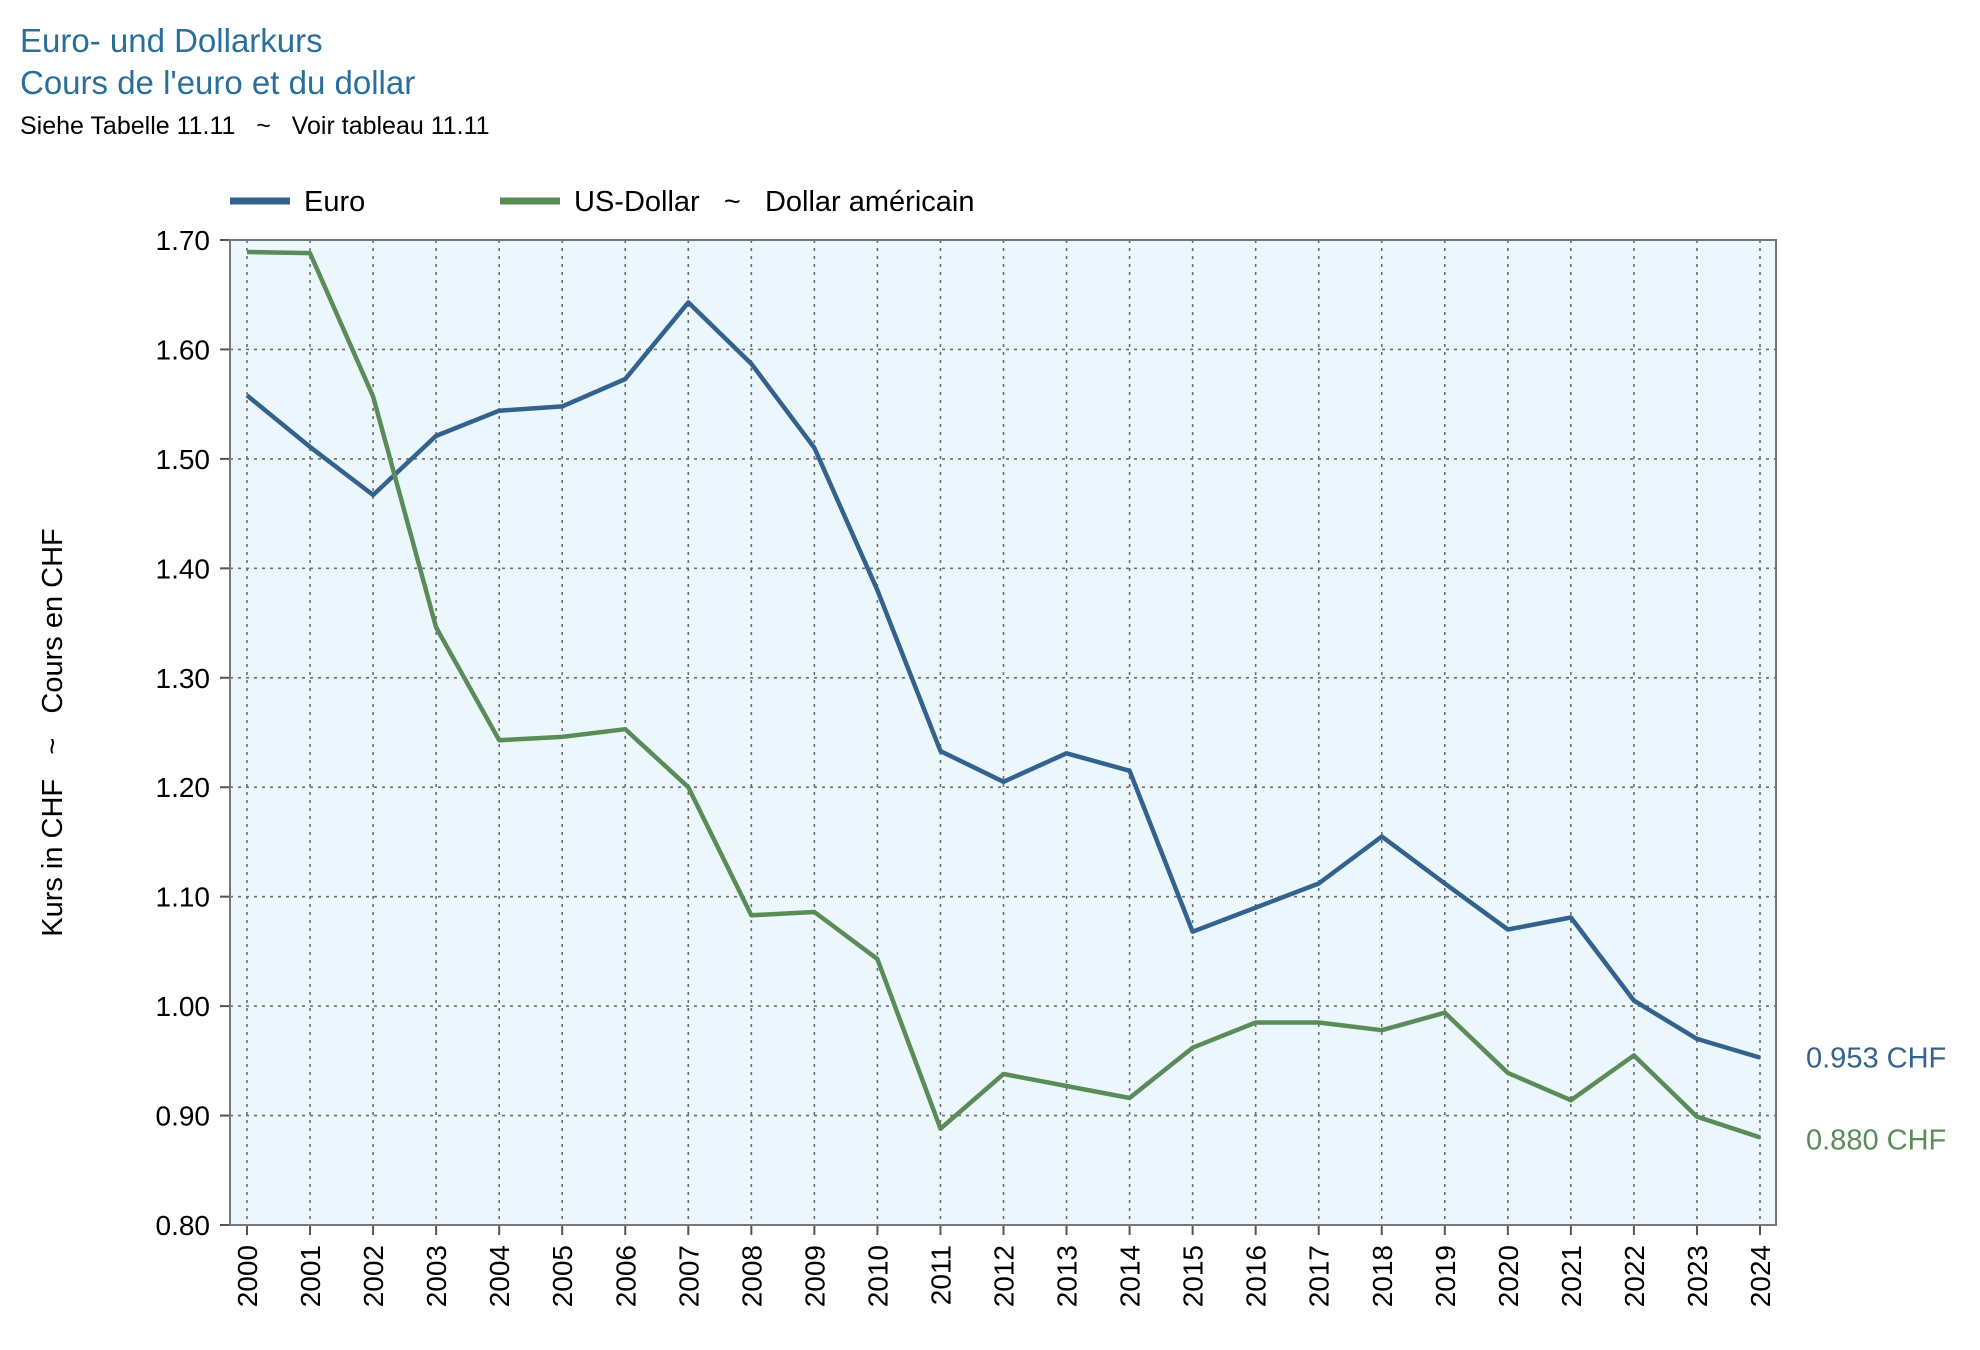 The height and width of the screenshot is (1350, 1980). What do you see at coordinates (183, 459) in the screenshot?
I see `y-tick-label: 1.50` at bounding box center [183, 459].